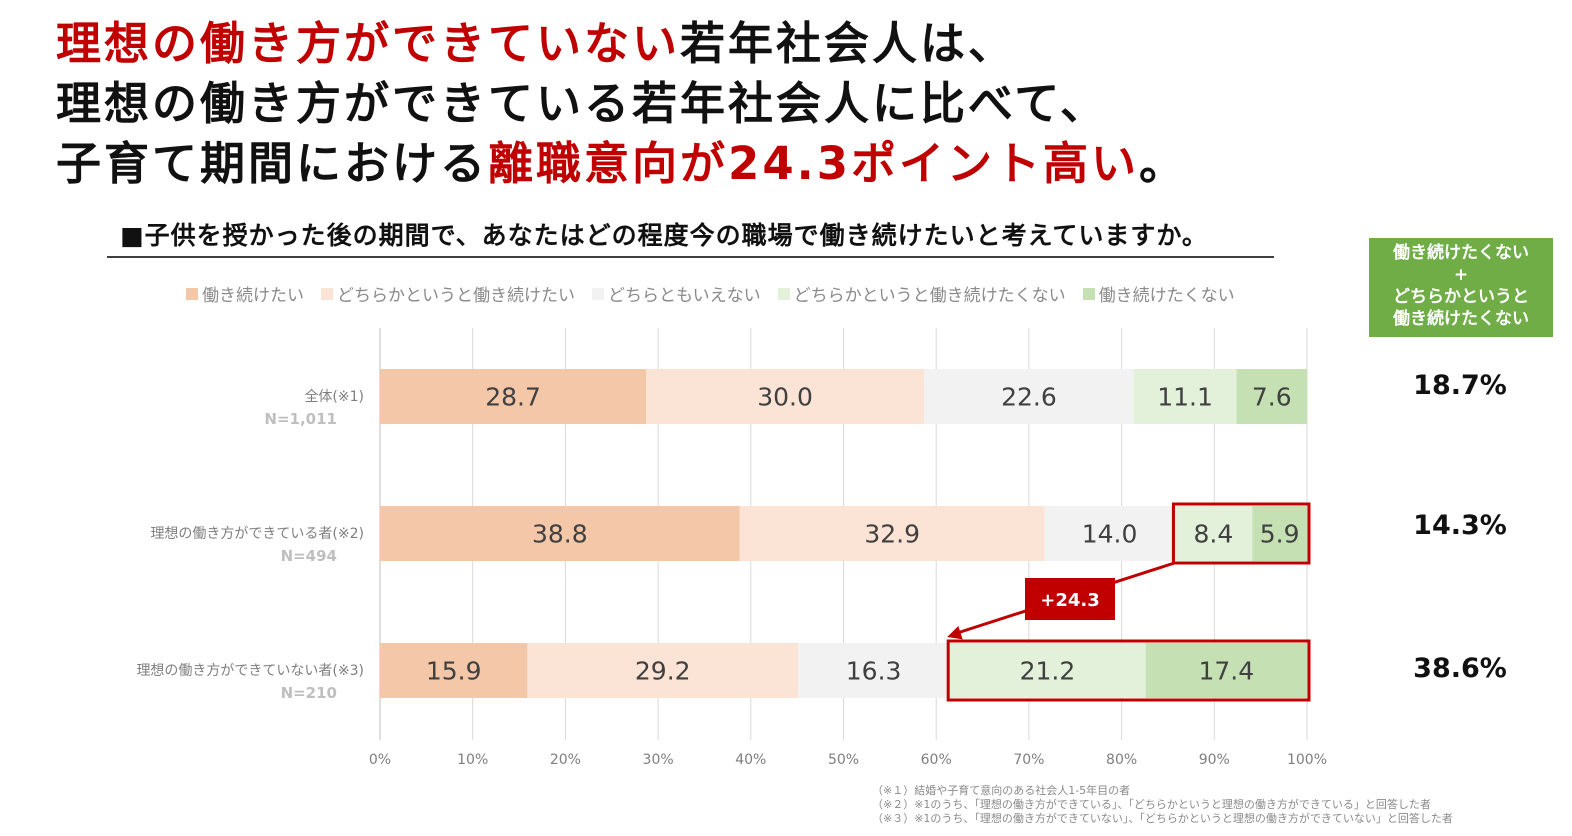 The width and height of the screenshot is (1572, 836). What do you see at coordinates (658, 760) in the screenshot?
I see `x-tick-label-3: 30%` at bounding box center [658, 760].